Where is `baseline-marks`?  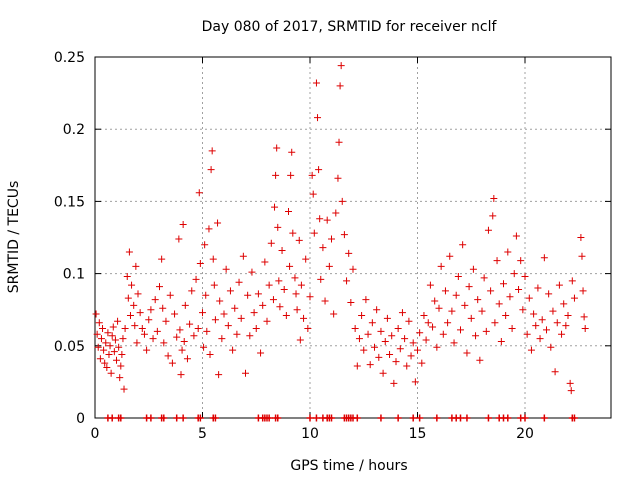
baseline-marks is located at coordinates (341, 418).